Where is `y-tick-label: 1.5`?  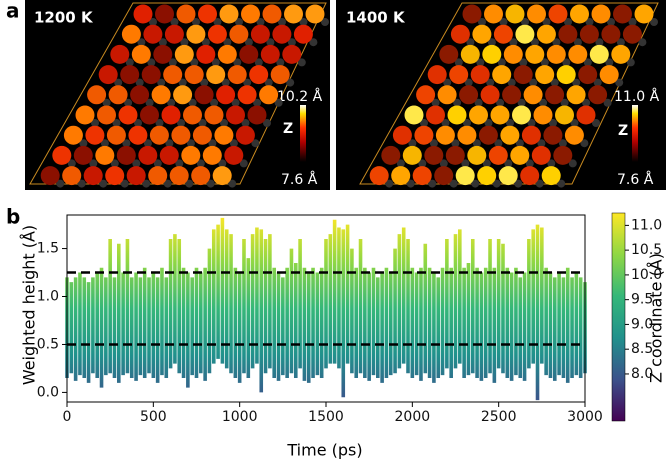 y-tick-label: 1.5 is located at coordinates (48, 249).